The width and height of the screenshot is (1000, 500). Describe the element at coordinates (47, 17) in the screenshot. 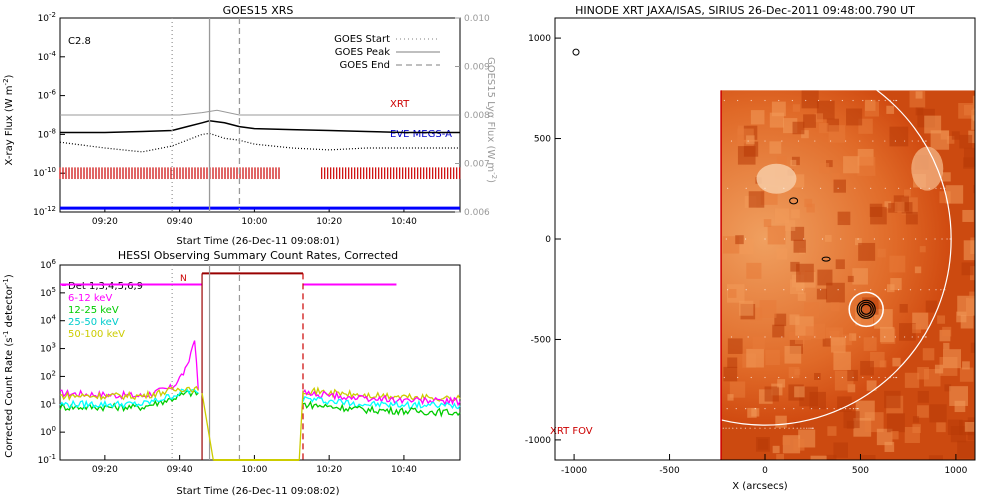

I see `goes-ytick-label: 10⁻²` at that location.